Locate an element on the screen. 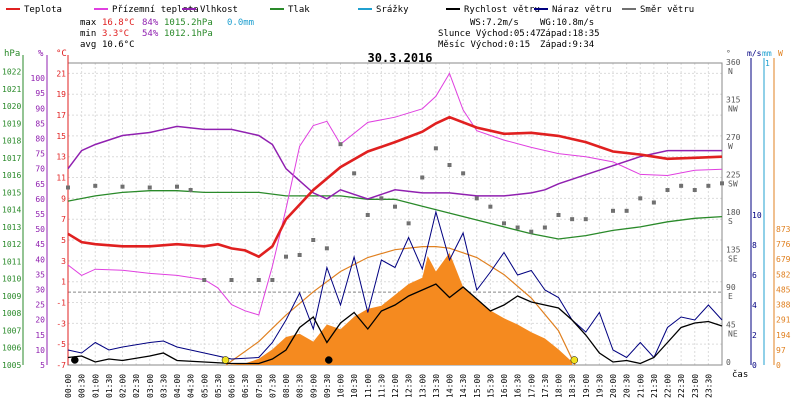 The width and height of the screenshot is (800, 400). legend-entry: Náraz větru is located at coordinates (582, 10).